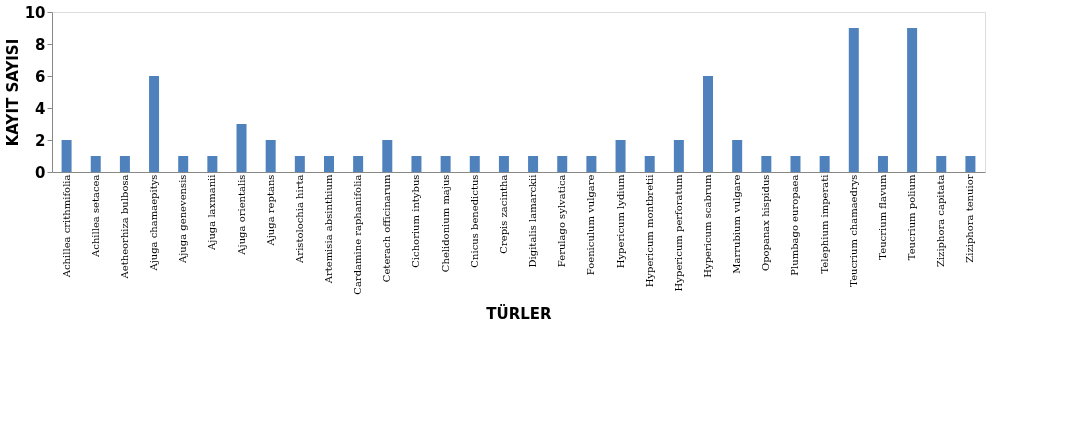 The image size is (1077, 438). I want to click on x-tick-label: Aristolochia hirta, so click(299, 219).